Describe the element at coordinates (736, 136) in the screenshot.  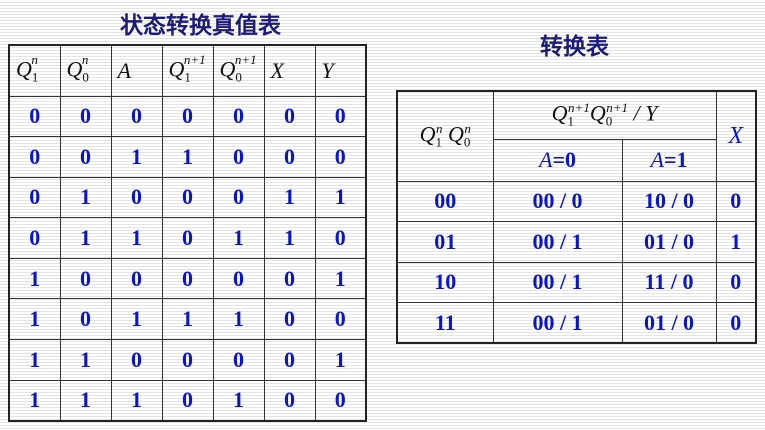
I see `x-header: X` at that location.